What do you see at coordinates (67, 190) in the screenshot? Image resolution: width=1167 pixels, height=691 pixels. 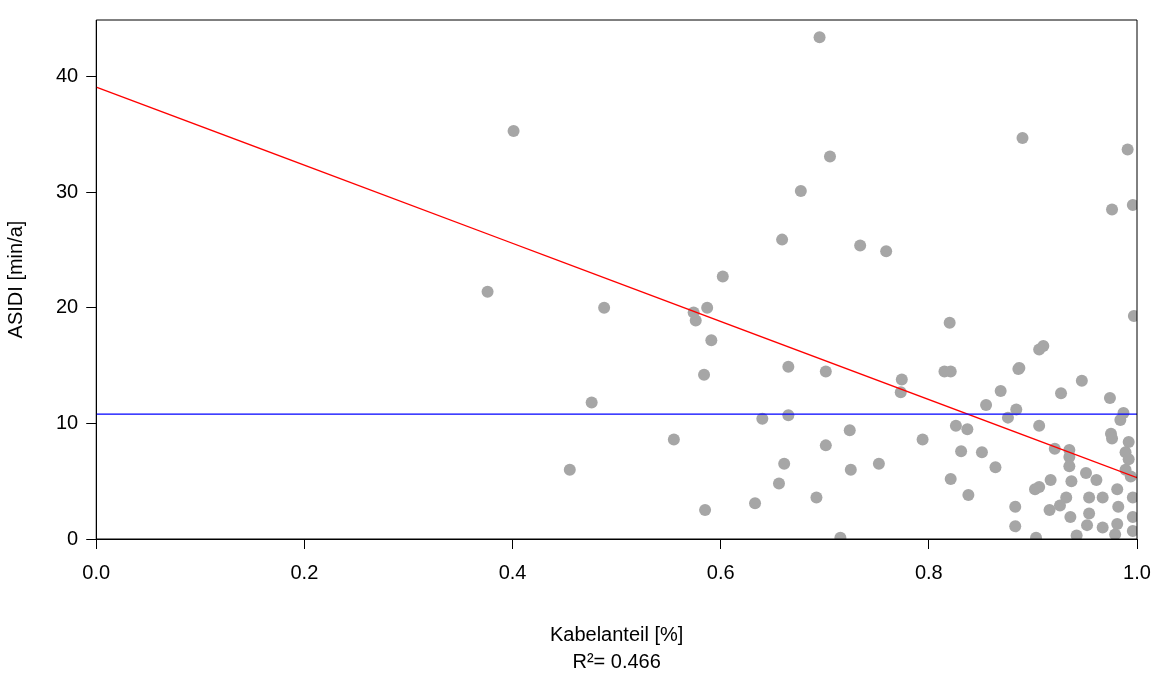 I see `y-tick-label: 30` at bounding box center [67, 190].